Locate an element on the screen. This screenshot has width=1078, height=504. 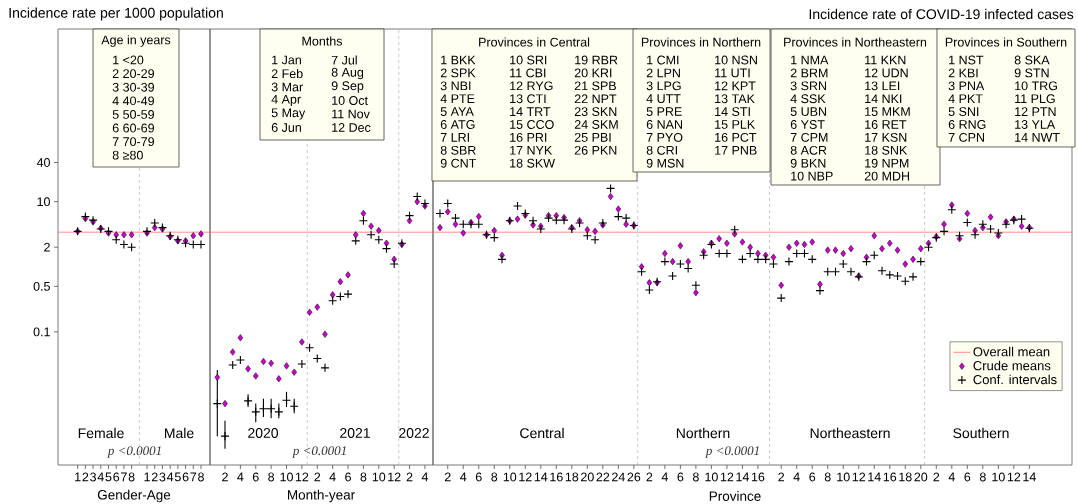
annotation: 5 UBN is located at coordinates (808, 111).